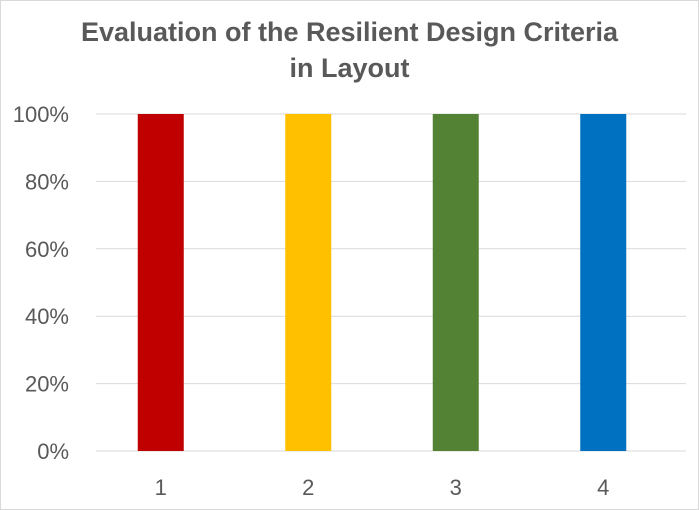 The width and height of the screenshot is (699, 510). What do you see at coordinates (47, 384) in the screenshot?
I see `y-tick-label: 20%` at bounding box center [47, 384].